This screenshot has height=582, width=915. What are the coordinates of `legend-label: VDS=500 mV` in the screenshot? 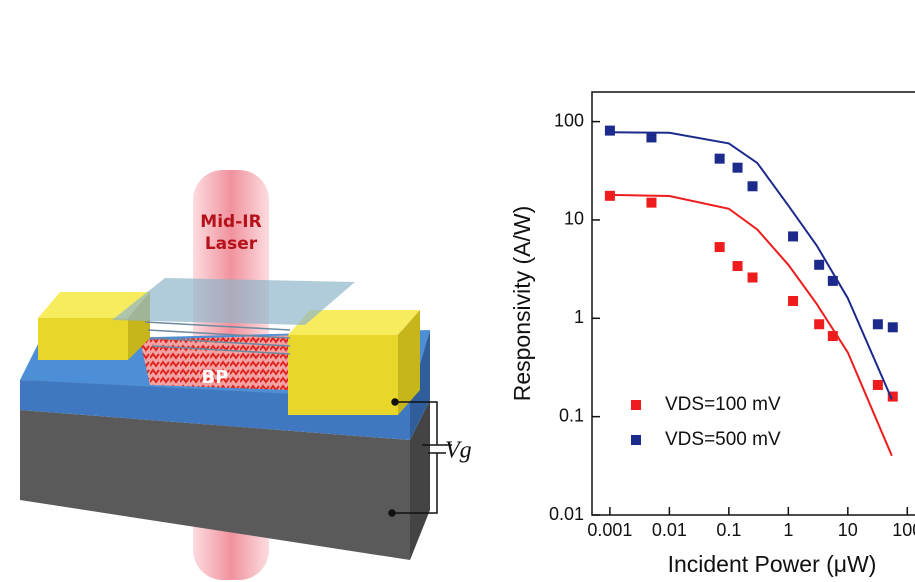 It's located at (723, 439).